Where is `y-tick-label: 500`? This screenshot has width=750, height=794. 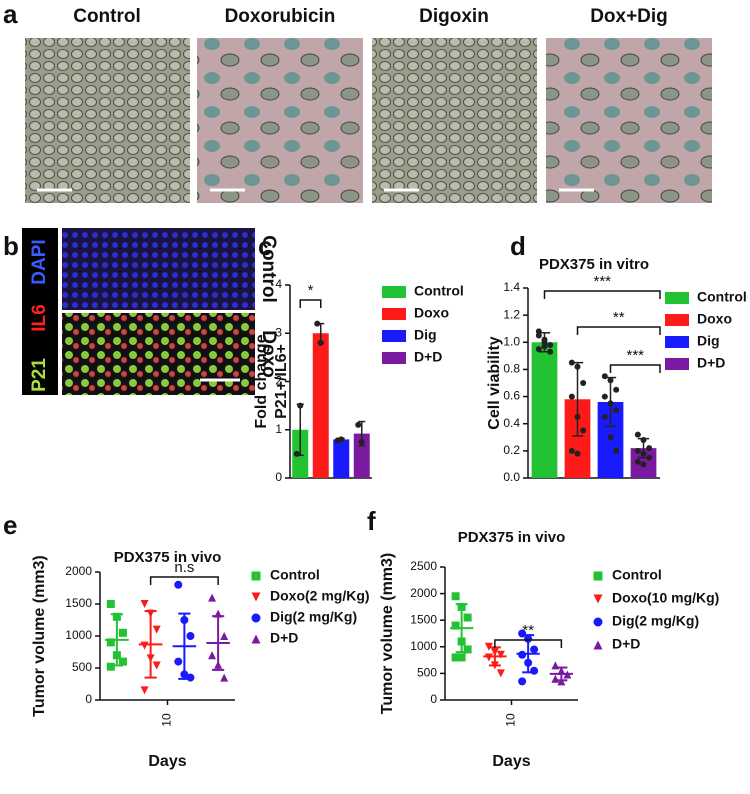 y-tick-label: 500 is located at coordinates (427, 673).